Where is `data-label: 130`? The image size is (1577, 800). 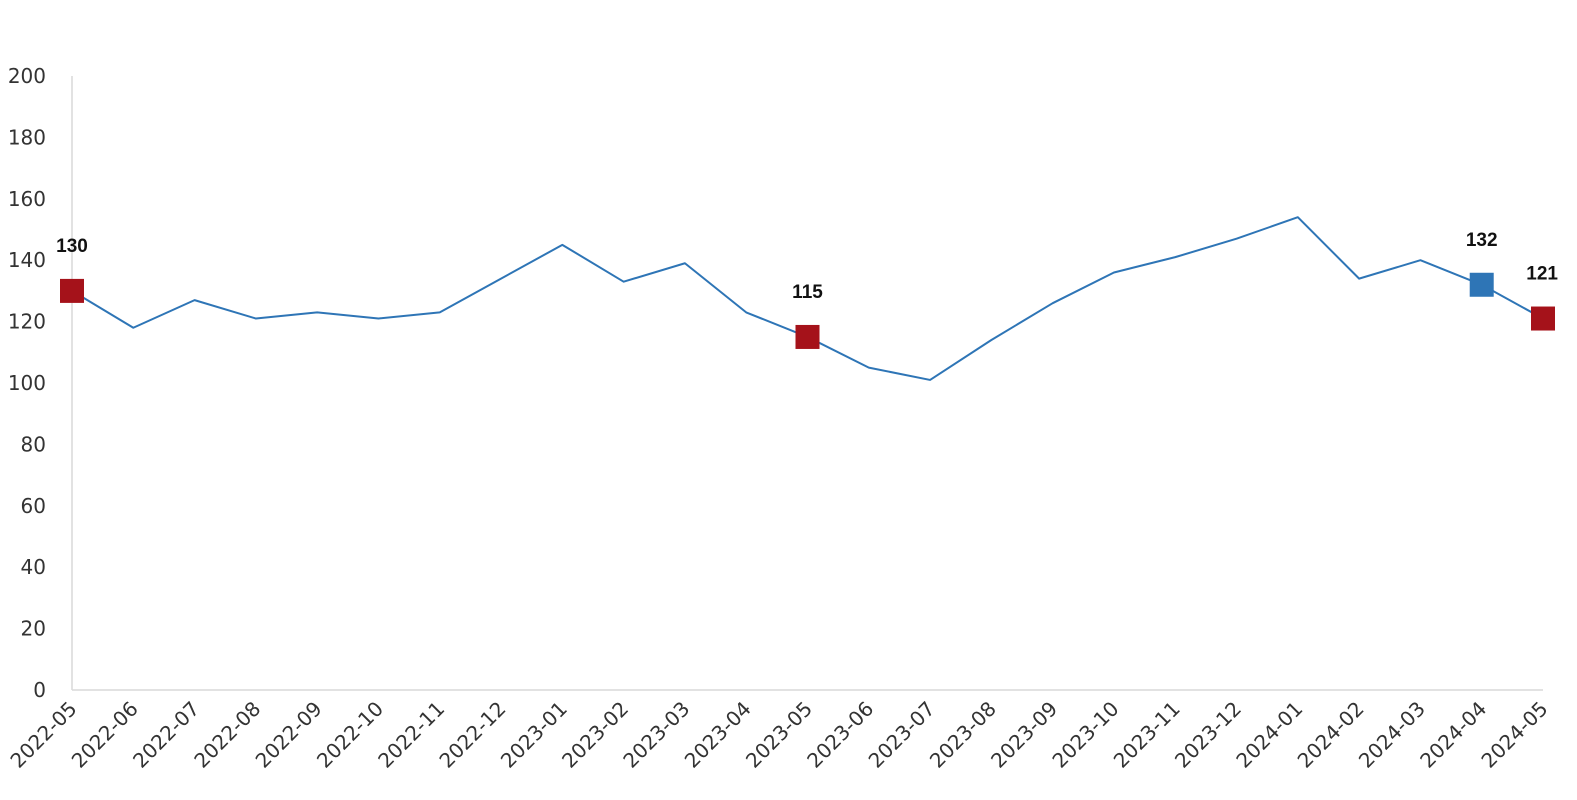
data-label: 130 is located at coordinates (72, 246).